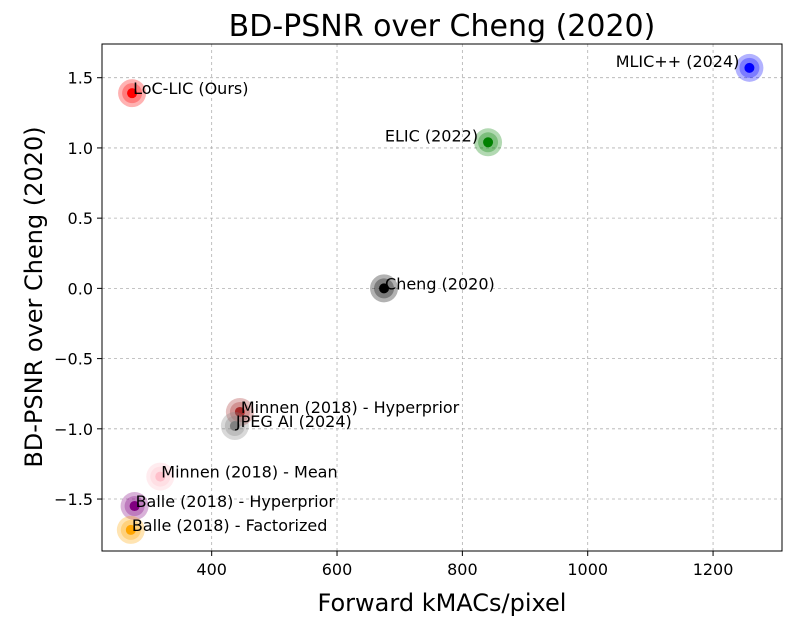 The height and width of the screenshot is (625, 793). I want to click on data-point: Minnen (2018) - Hyperprior, so click(342, 411).